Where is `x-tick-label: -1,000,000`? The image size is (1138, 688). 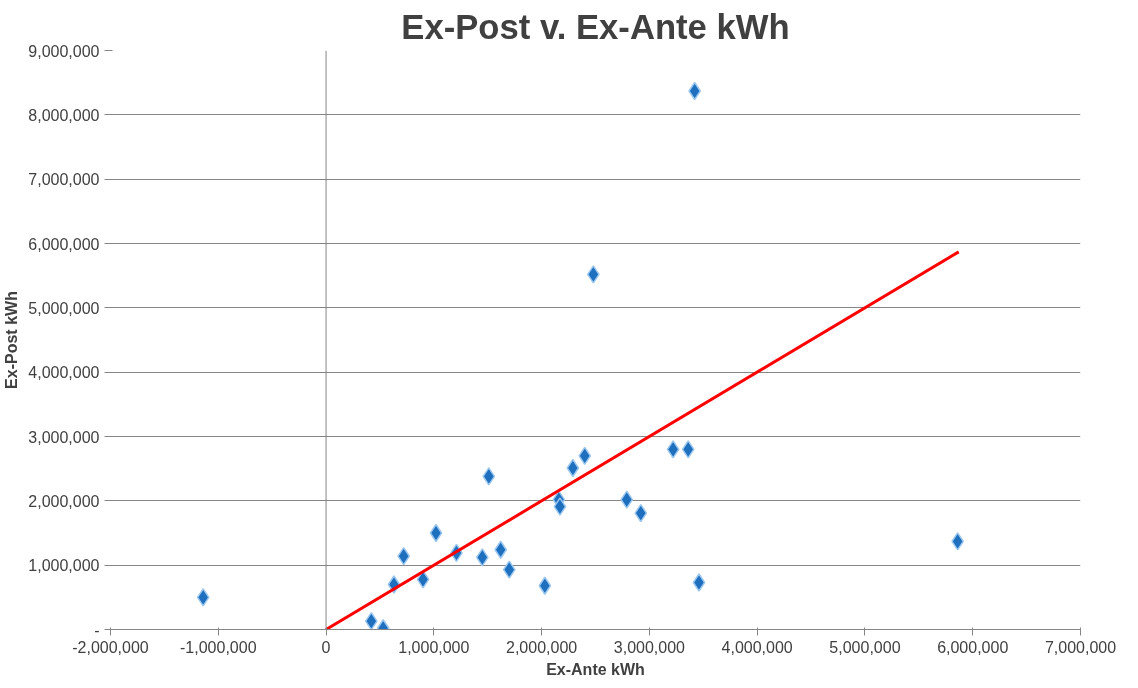 x-tick-label: -1,000,000 is located at coordinates (218, 647).